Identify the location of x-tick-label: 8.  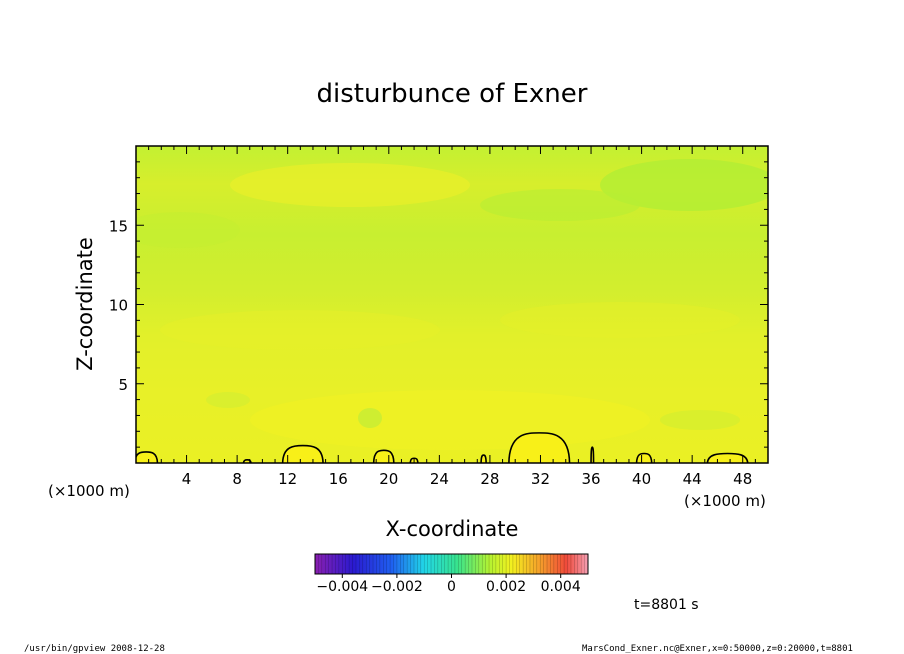
(237, 479).